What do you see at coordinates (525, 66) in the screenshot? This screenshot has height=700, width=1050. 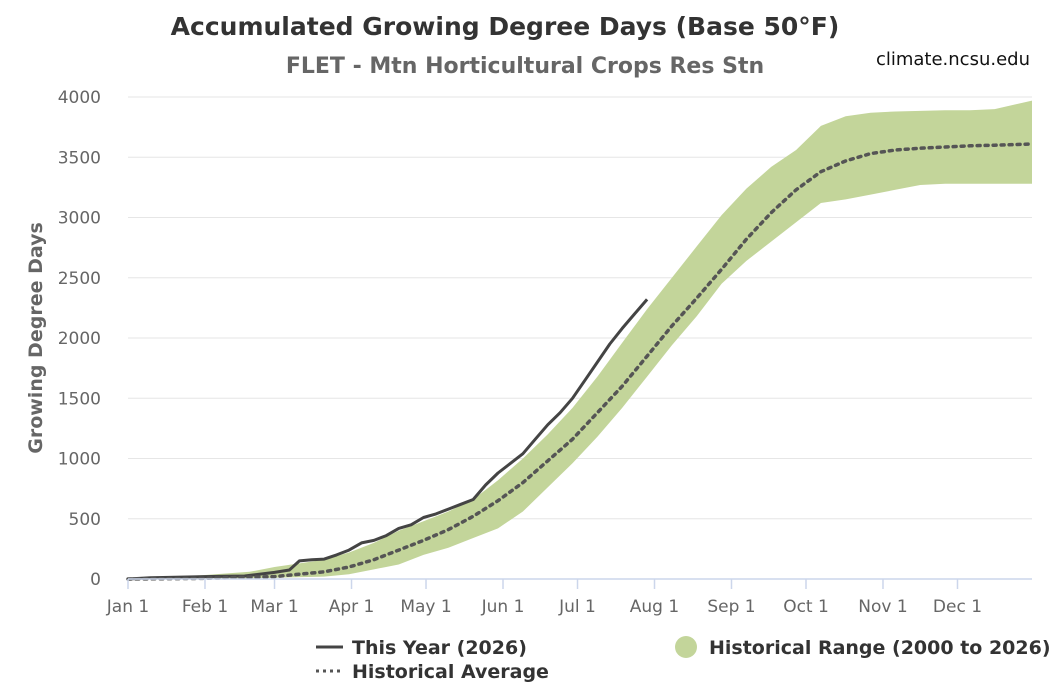 I see `chart-subtitle: FLET - Mtn Horticultural Crops Res Stn` at bounding box center [525, 66].